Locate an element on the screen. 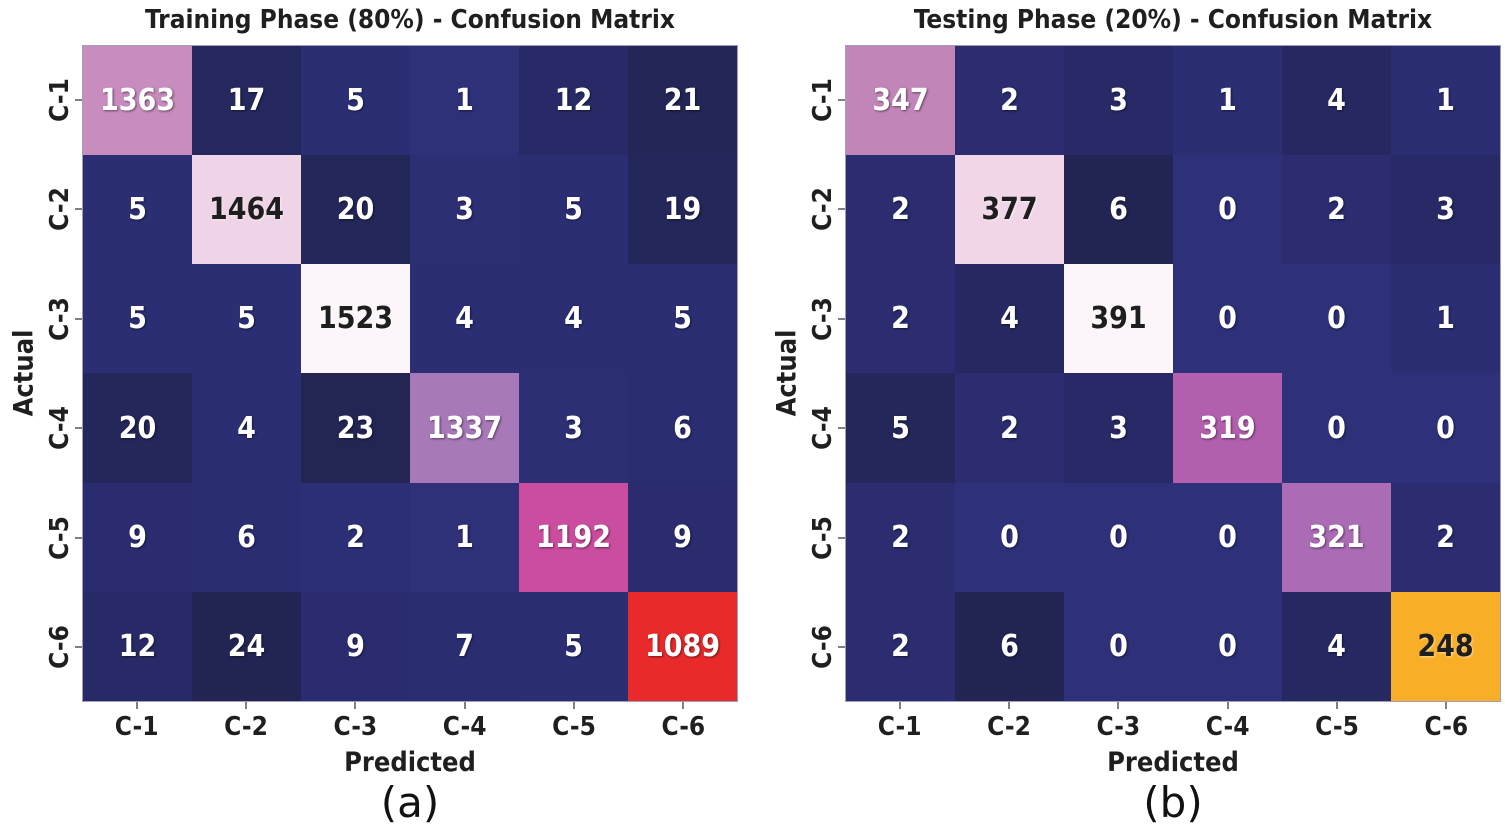  heatmap-cell: 1337 is located at coordinates (464, 428).